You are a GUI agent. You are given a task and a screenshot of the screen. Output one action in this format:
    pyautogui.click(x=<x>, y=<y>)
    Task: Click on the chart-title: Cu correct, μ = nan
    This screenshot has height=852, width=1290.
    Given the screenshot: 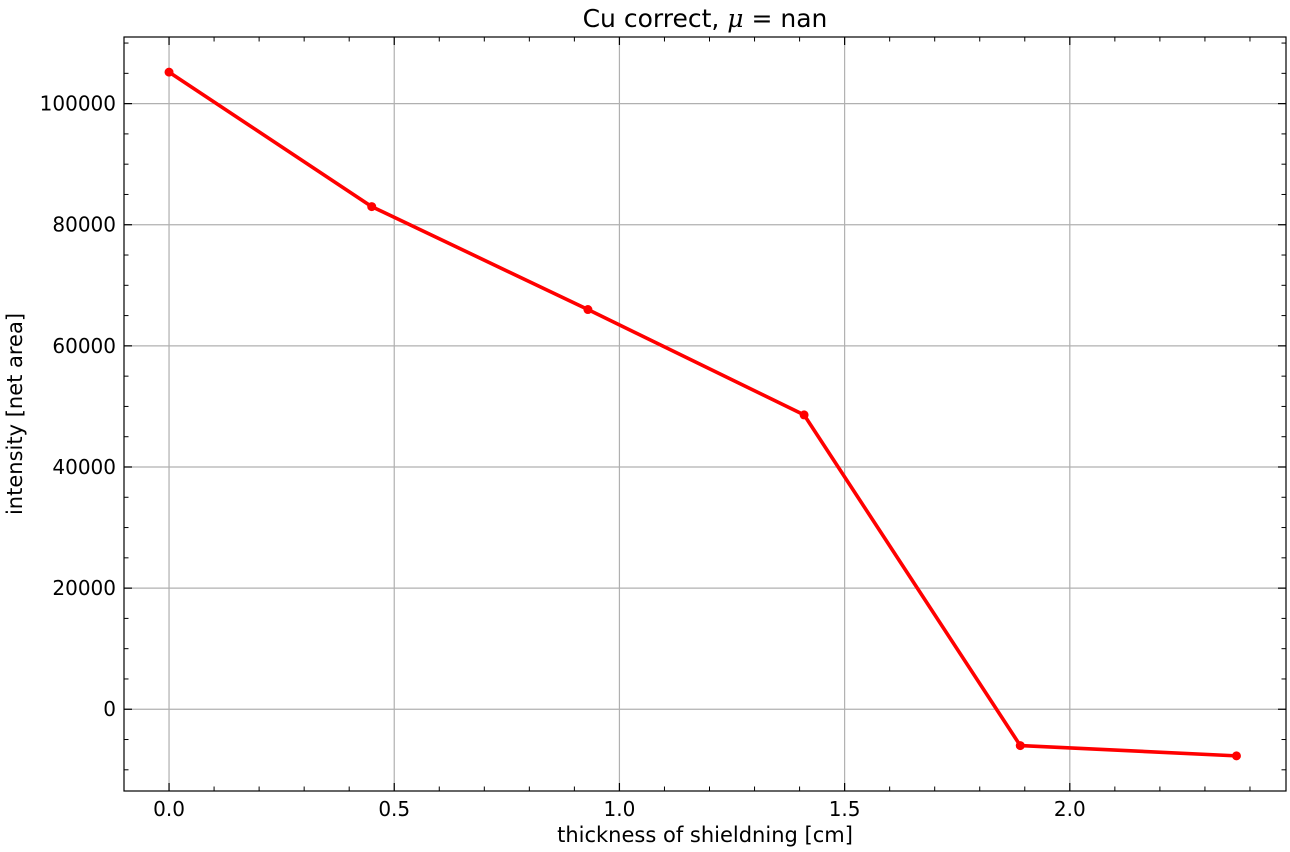 What is the action you would take?
    pyautogui.click(x=705, y=18)
    